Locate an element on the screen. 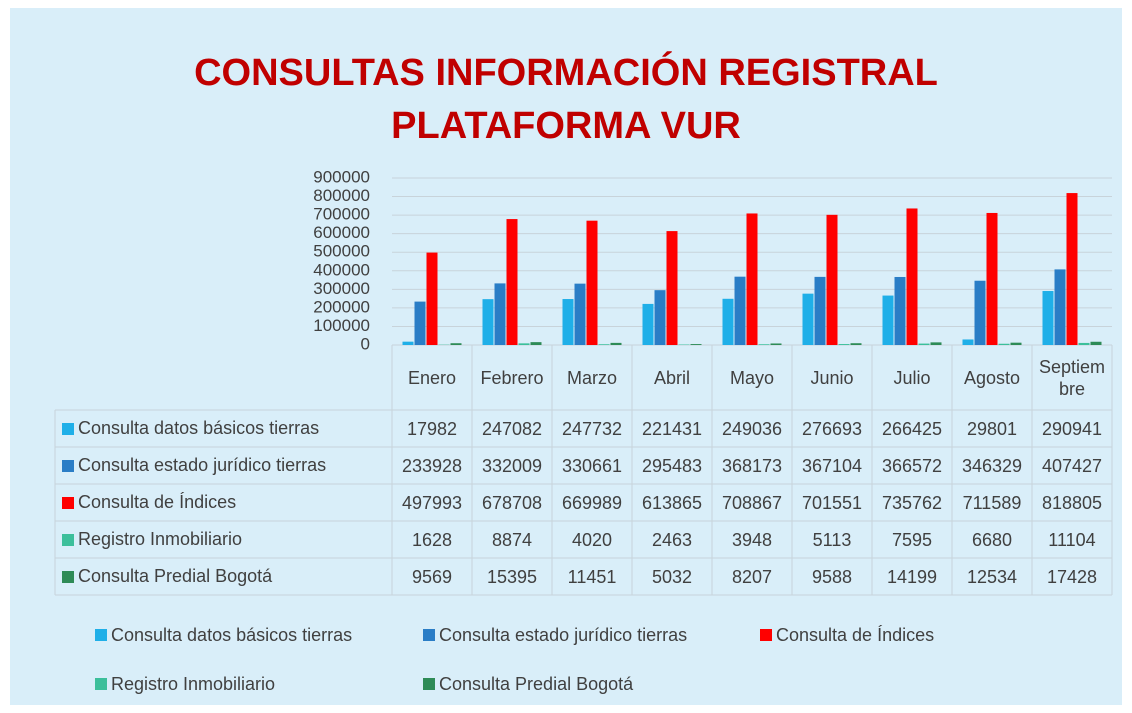 Image resolution: width=1132 pixels, height=713 pixels. table-value: 5032 is located at coordinates (672, 576).